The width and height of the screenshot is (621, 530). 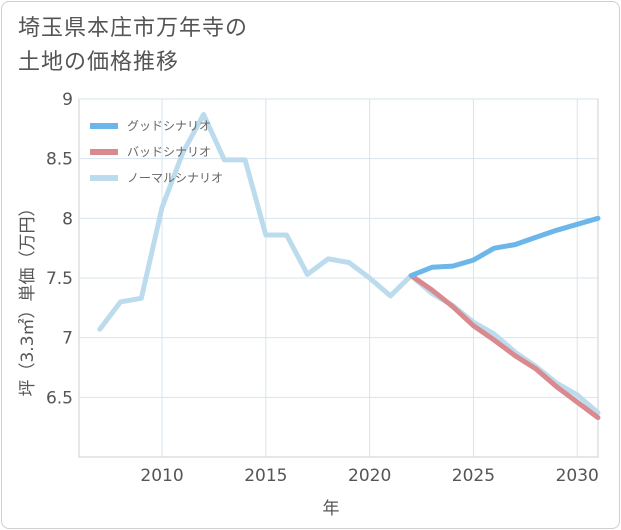 What do you see at coordinates (28, 297) in the screenshot?
I see `y-axis-label: 坪（3.3㎡）単価（万円）` at bounding box center [28, 297].